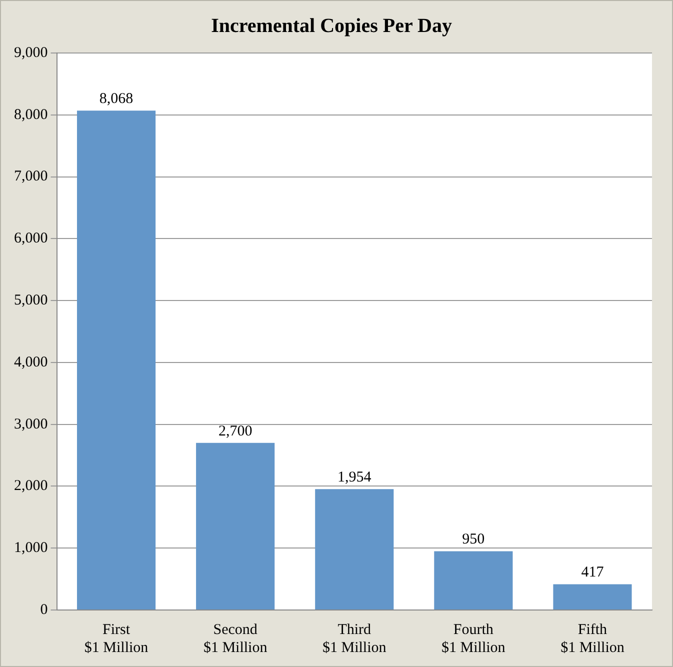  I want to click on chart-title: Incremental Copies Per Day, so click(331, 26).